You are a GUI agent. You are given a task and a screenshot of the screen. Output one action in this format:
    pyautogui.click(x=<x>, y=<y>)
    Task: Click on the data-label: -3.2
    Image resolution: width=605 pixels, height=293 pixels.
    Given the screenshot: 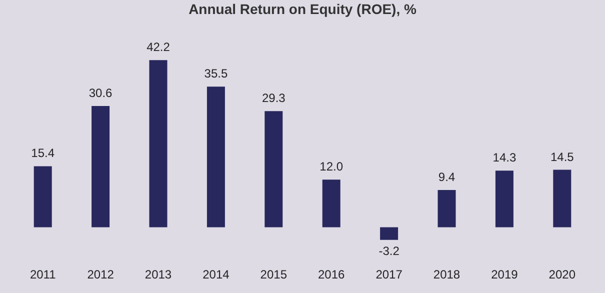 What is the action you would take?
    pyautogui.click(x=389, y=251)
    